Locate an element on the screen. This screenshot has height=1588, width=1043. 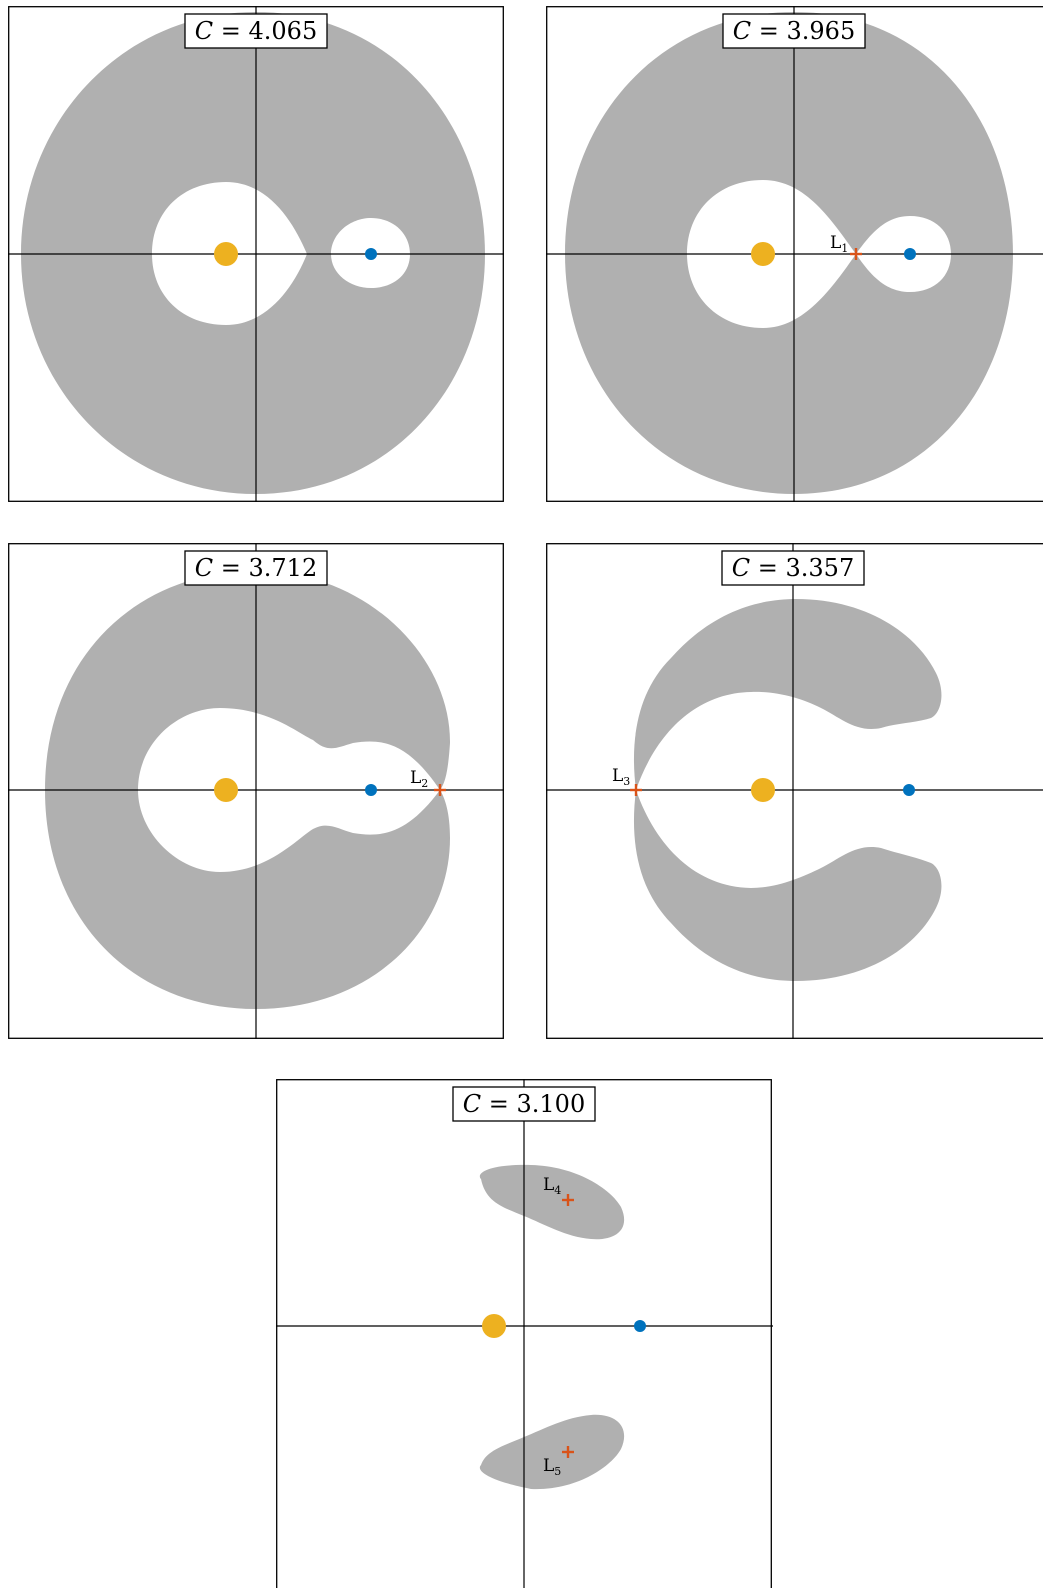
c-label: C = 3.965 is located at coordinates (794, 31).